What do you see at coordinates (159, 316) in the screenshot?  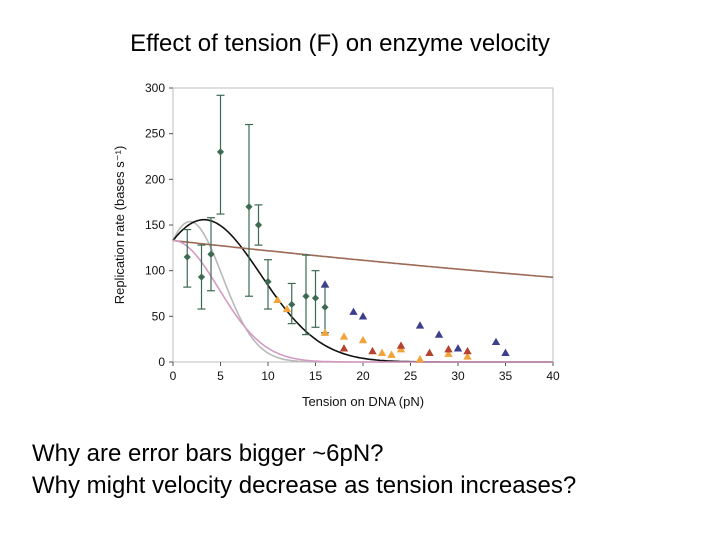 I see `y-tick-label: 50` at bounding box center [159, 316].